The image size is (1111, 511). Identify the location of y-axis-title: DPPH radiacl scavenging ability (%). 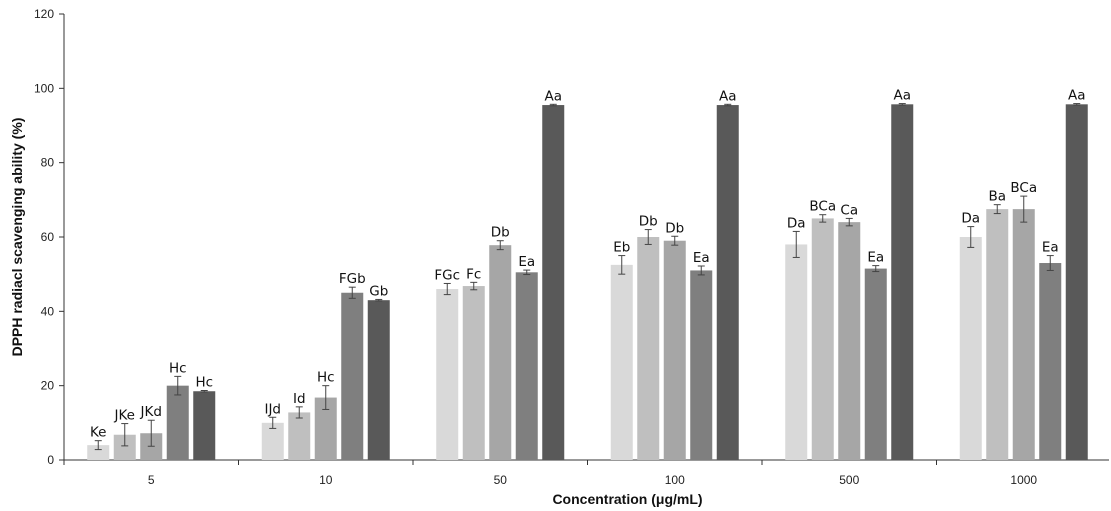
(17, 237).